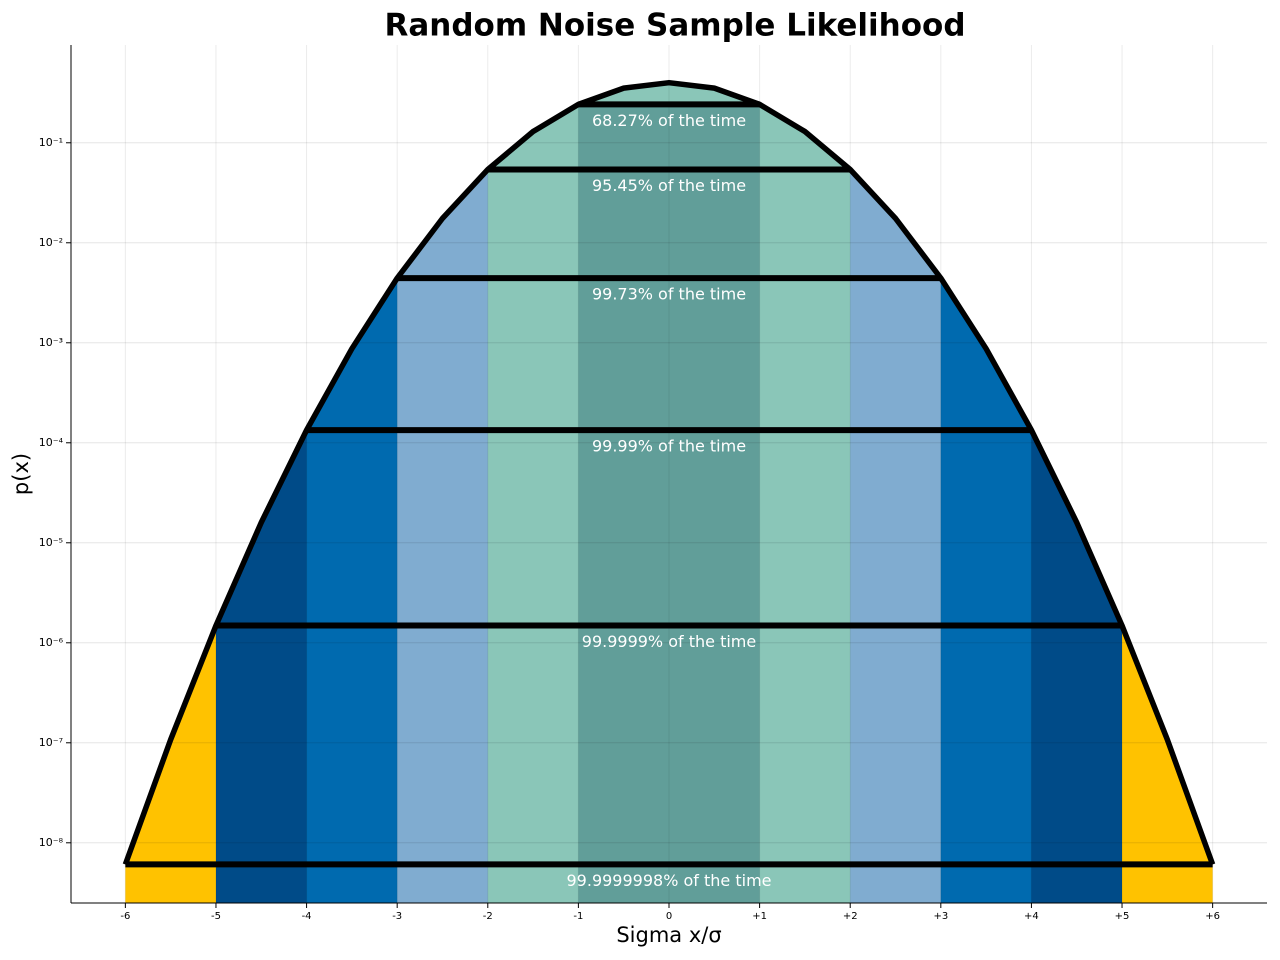  What do you see at coordinates (51, 342) in the screenshot?
I see `y-tick-label: 10⁻³` at bounding box center [51, 342].